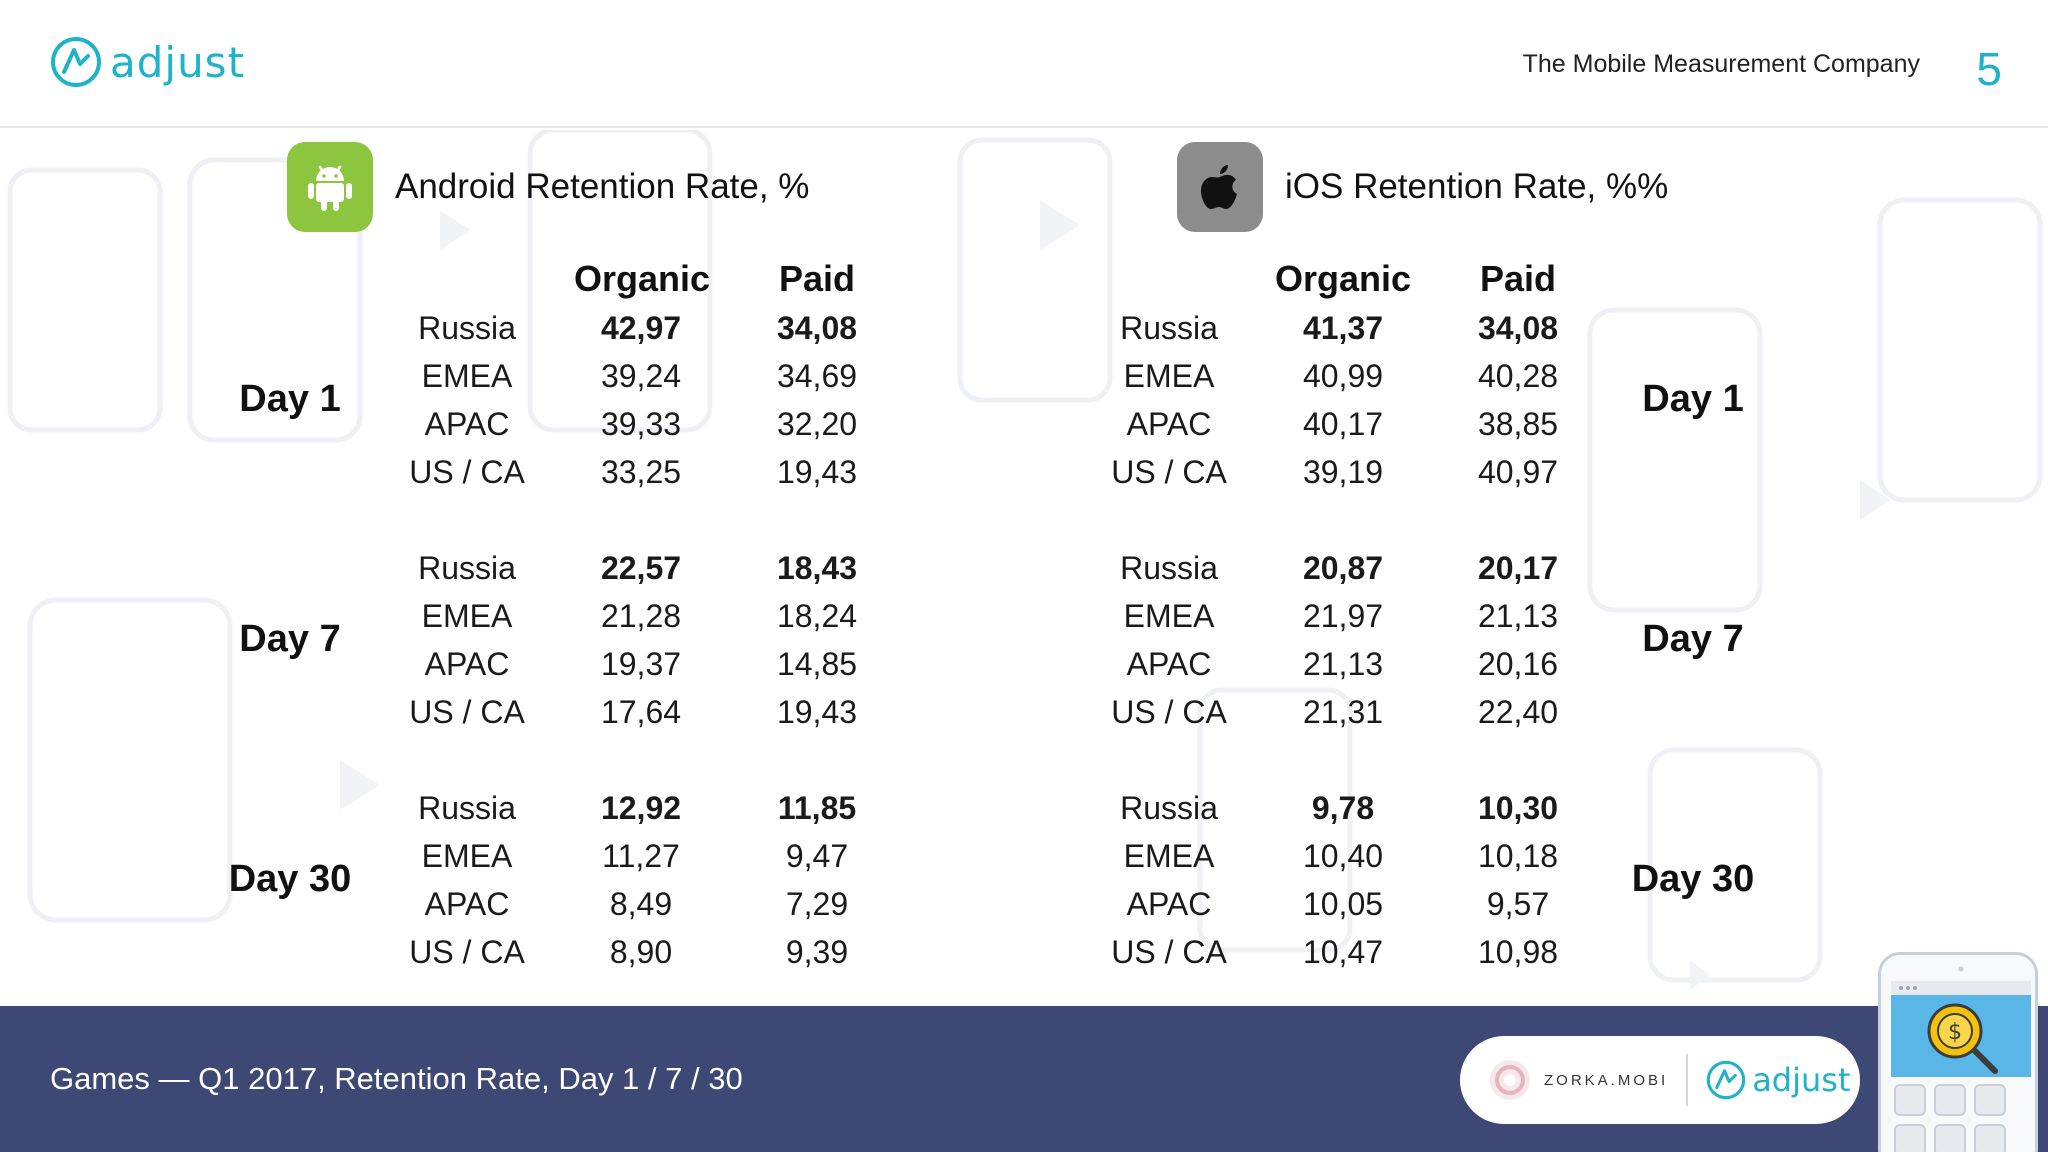  I want to click on ios-organic-value: 10,40, so click(1343, 856).